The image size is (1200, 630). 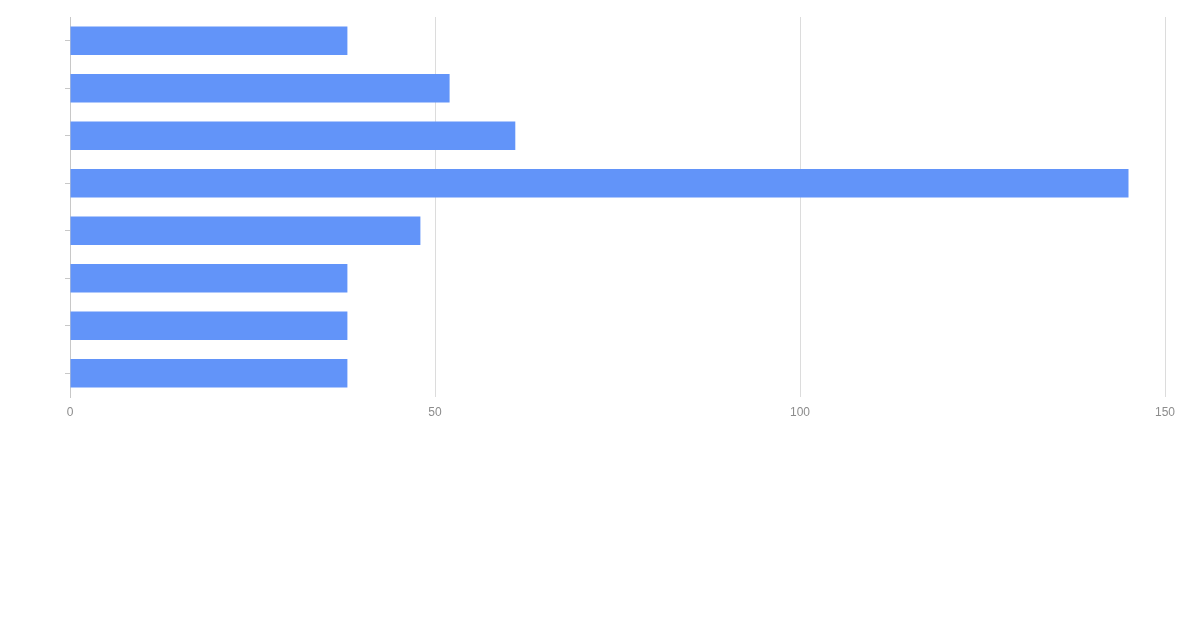 What do you see at coordinates (70, 411) in the screenshot?
I see `x-tick-label: 0` at bounding box center [70, 411].